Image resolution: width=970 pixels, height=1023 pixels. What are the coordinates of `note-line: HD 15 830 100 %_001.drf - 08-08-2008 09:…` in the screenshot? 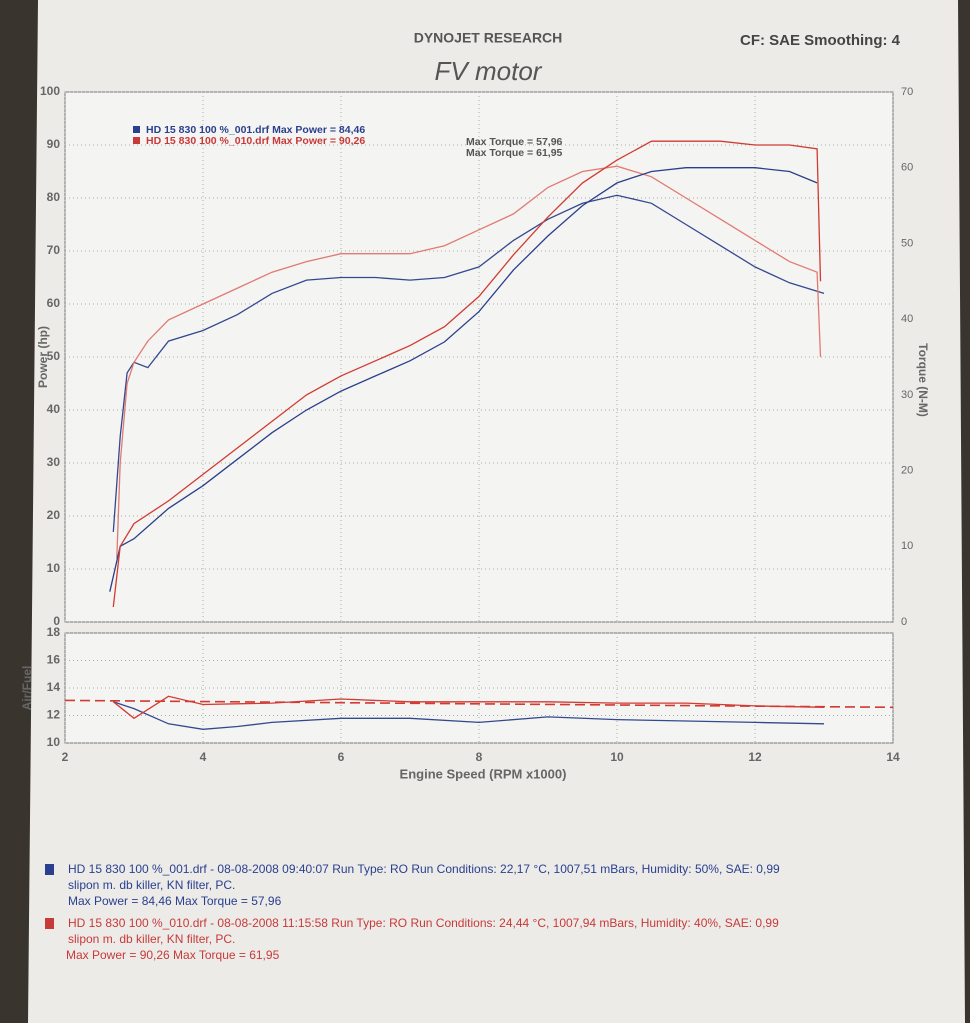 It's located at (424, 869).